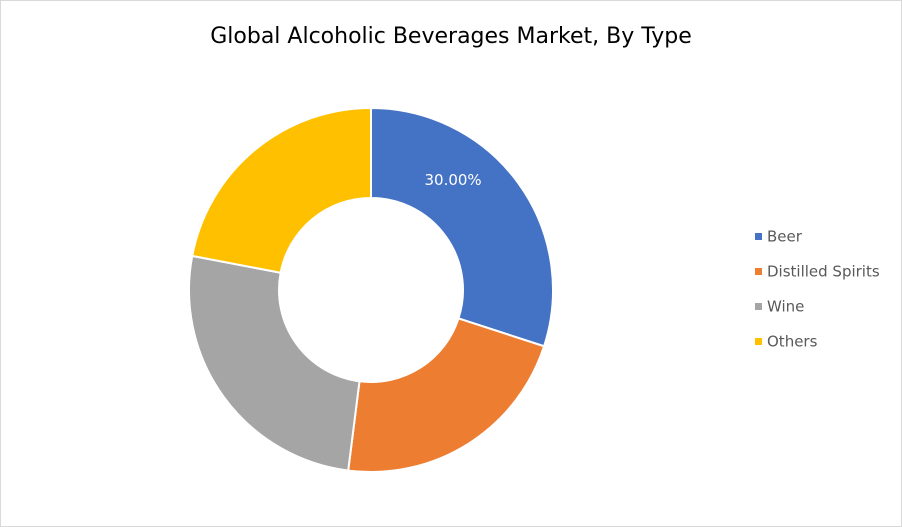  Describe the element at coordinates (785, 307) in the screenshot. I see `legend-label: Wine` at that location.